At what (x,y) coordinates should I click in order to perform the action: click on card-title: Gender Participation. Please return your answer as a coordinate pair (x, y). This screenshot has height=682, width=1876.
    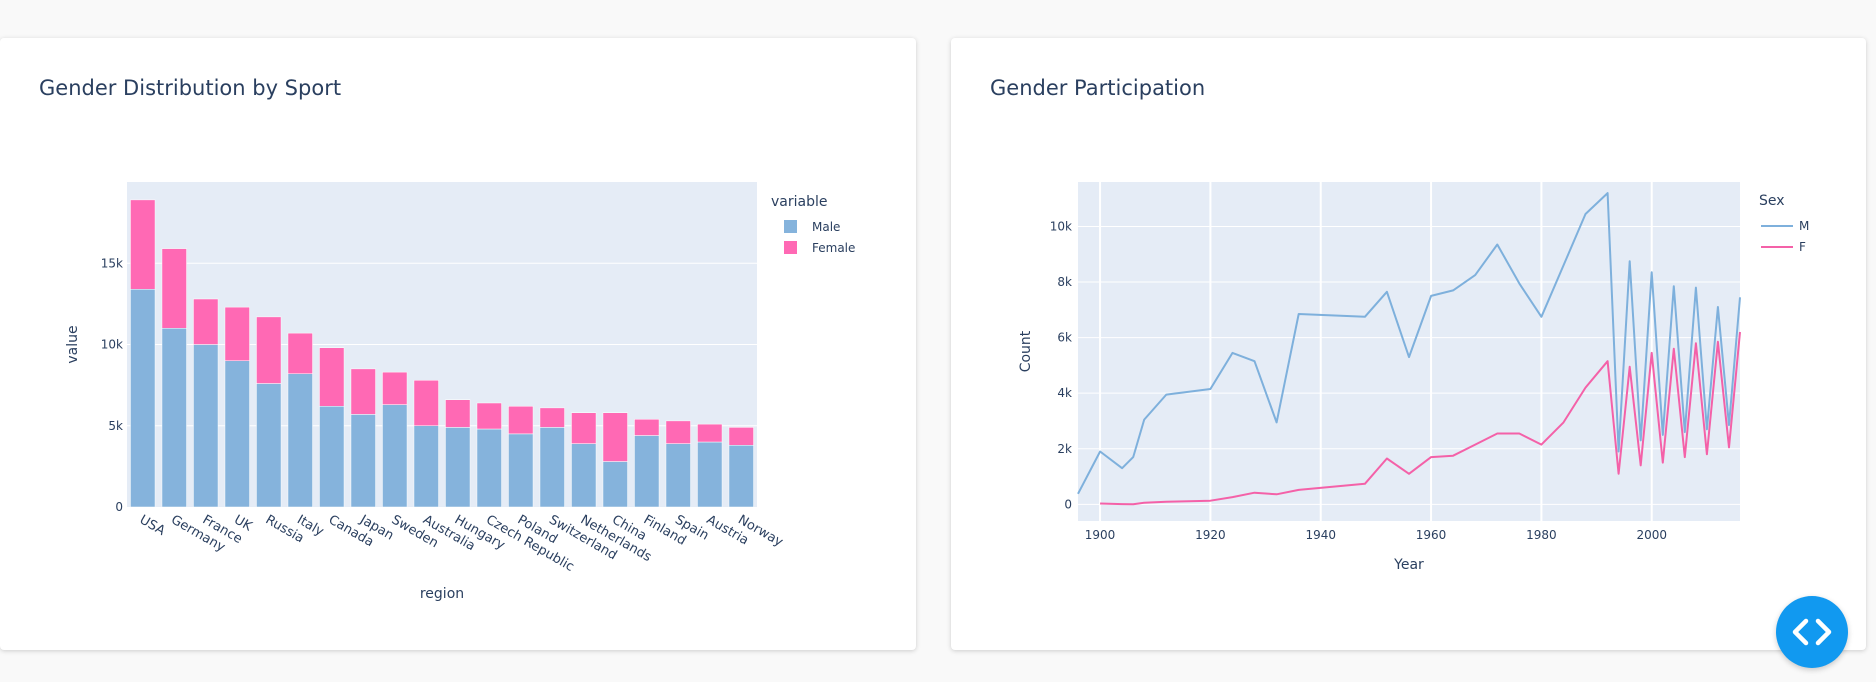
    Looking at the image, I should click on (1098, 88).